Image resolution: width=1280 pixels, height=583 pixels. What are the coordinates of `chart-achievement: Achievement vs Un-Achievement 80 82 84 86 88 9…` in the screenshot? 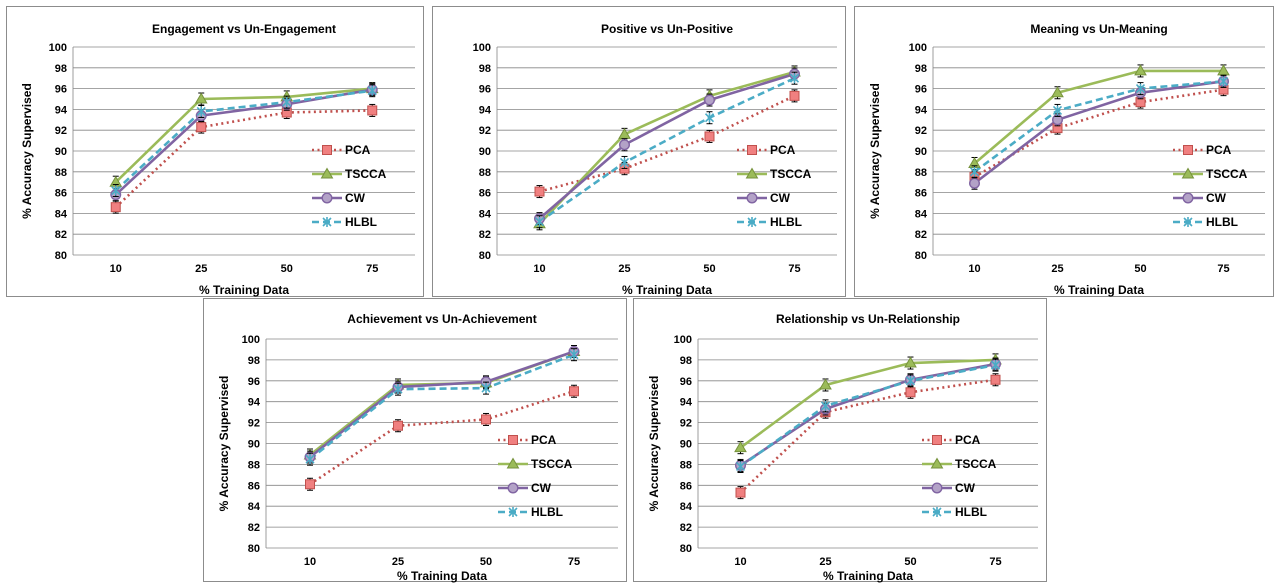 It's located at (417, 447).